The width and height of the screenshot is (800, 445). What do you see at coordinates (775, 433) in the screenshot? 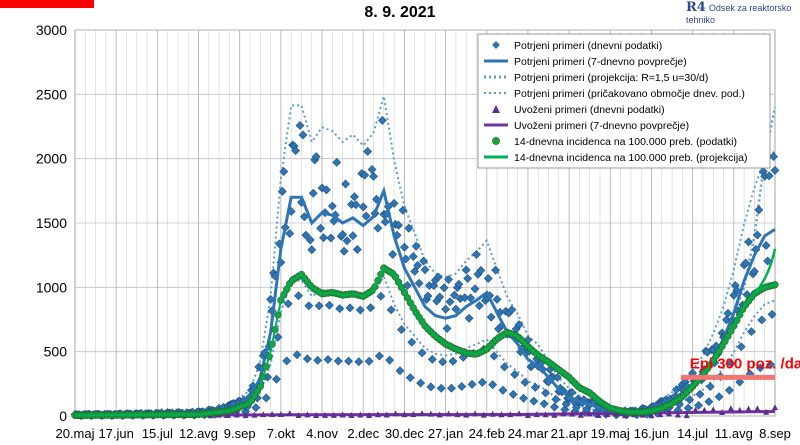
I see `x-tick-label: 8.sep` at bounding box center [775, 433].